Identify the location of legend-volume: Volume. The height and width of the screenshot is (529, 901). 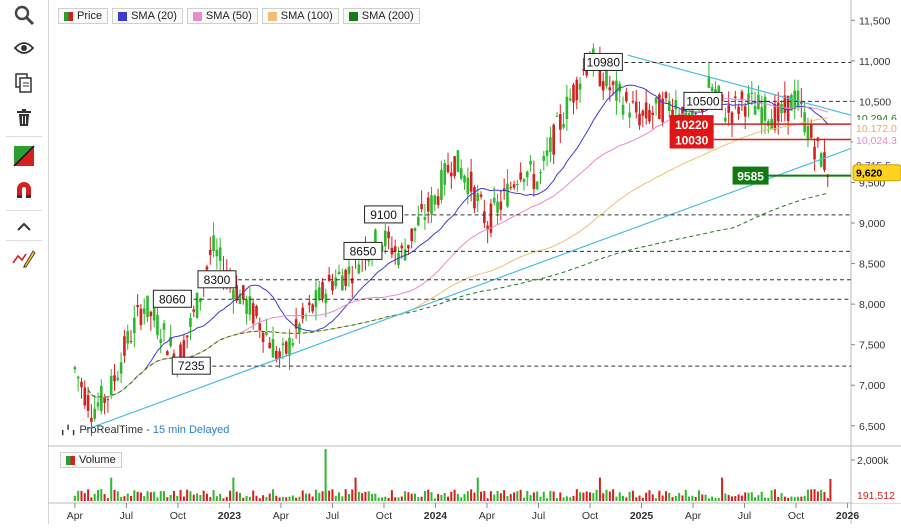
(91, 460).